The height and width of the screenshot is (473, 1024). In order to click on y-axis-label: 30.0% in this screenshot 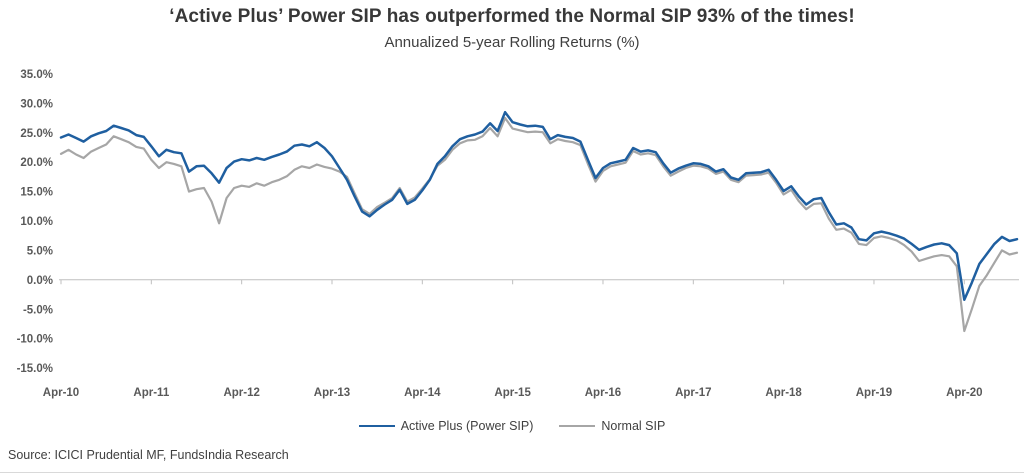, I will do `click(36, 104)`.